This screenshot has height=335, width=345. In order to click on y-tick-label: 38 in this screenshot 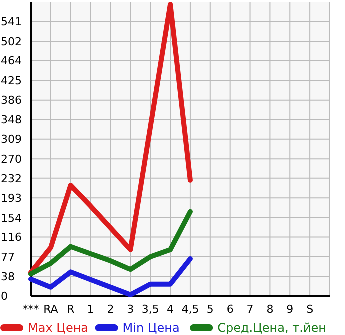, I will do `click(8, 277)`.